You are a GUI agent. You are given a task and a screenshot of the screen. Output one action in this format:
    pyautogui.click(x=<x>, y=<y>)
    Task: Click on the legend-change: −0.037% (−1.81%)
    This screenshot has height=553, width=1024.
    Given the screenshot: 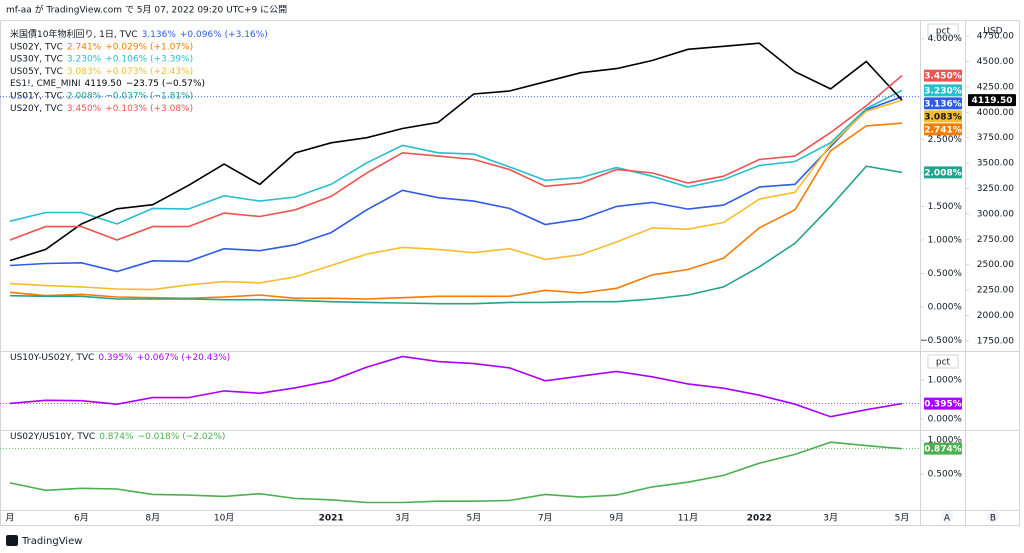 What is the action you would take?
    pyautogui.click(x=149, y=96)
    